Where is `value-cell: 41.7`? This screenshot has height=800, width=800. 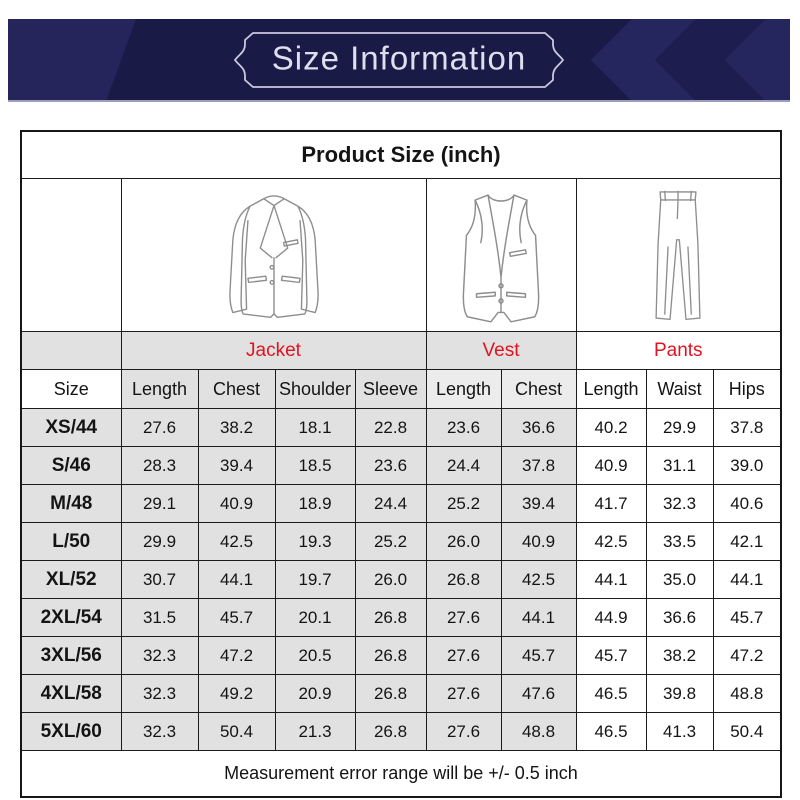 value-cell: 41.7 is located at coordinates (611, 503).